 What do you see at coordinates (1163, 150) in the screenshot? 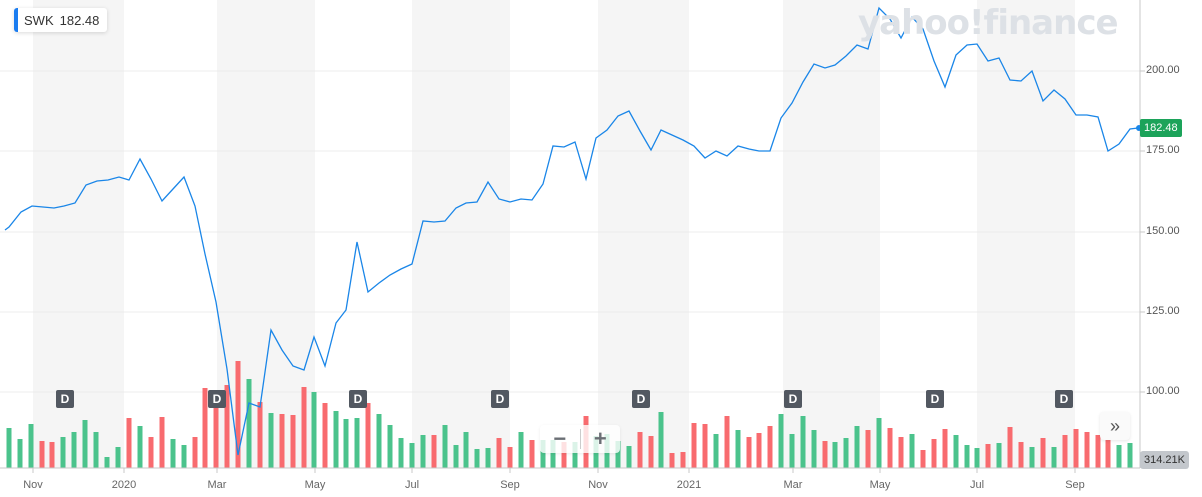
I see `y-axis-label: 175.00` at bounding box center [1163, 150].